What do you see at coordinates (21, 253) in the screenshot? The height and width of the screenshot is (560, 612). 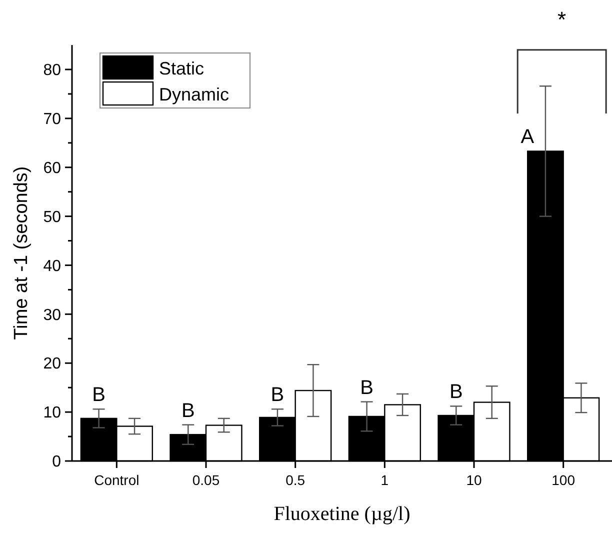 I see `y-axis-title: Time at -1 (seconds)` at bounding box center [21, 253].